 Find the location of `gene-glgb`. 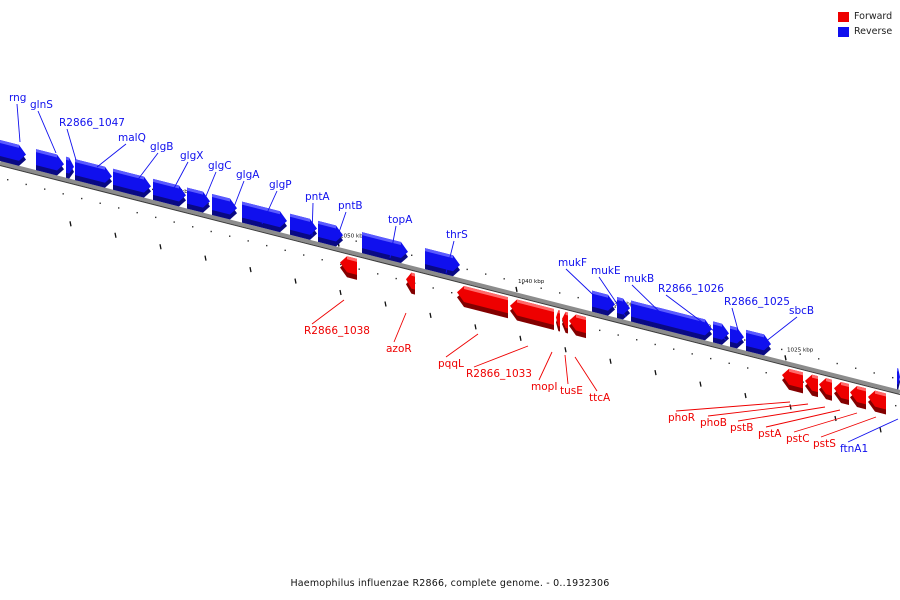

gene-glgb is located at coordinates (132, 183).